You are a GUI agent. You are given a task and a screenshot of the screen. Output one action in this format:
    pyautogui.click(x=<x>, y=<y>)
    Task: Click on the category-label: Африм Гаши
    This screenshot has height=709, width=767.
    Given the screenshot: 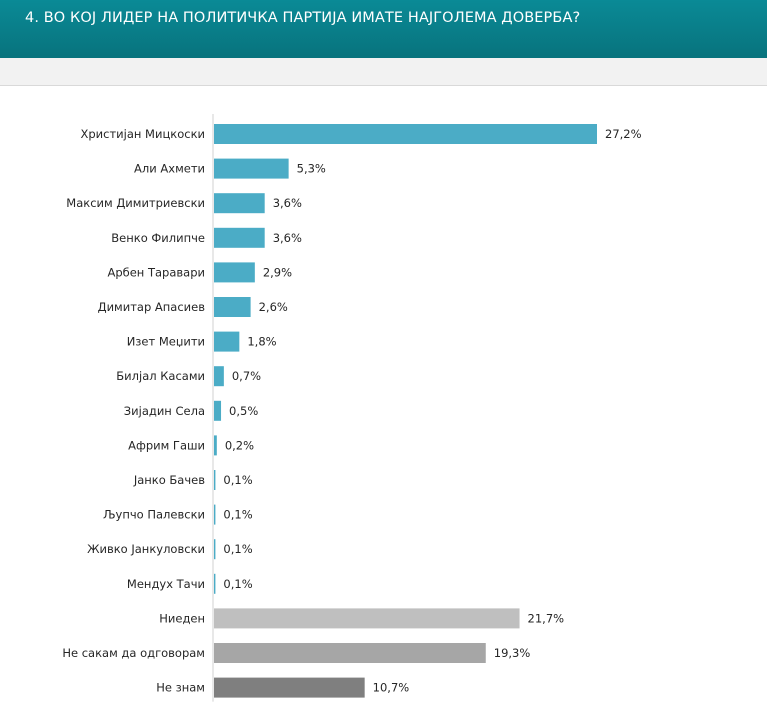 What is the action you would take?
    pyautogui.click(x=166, y=445)
    